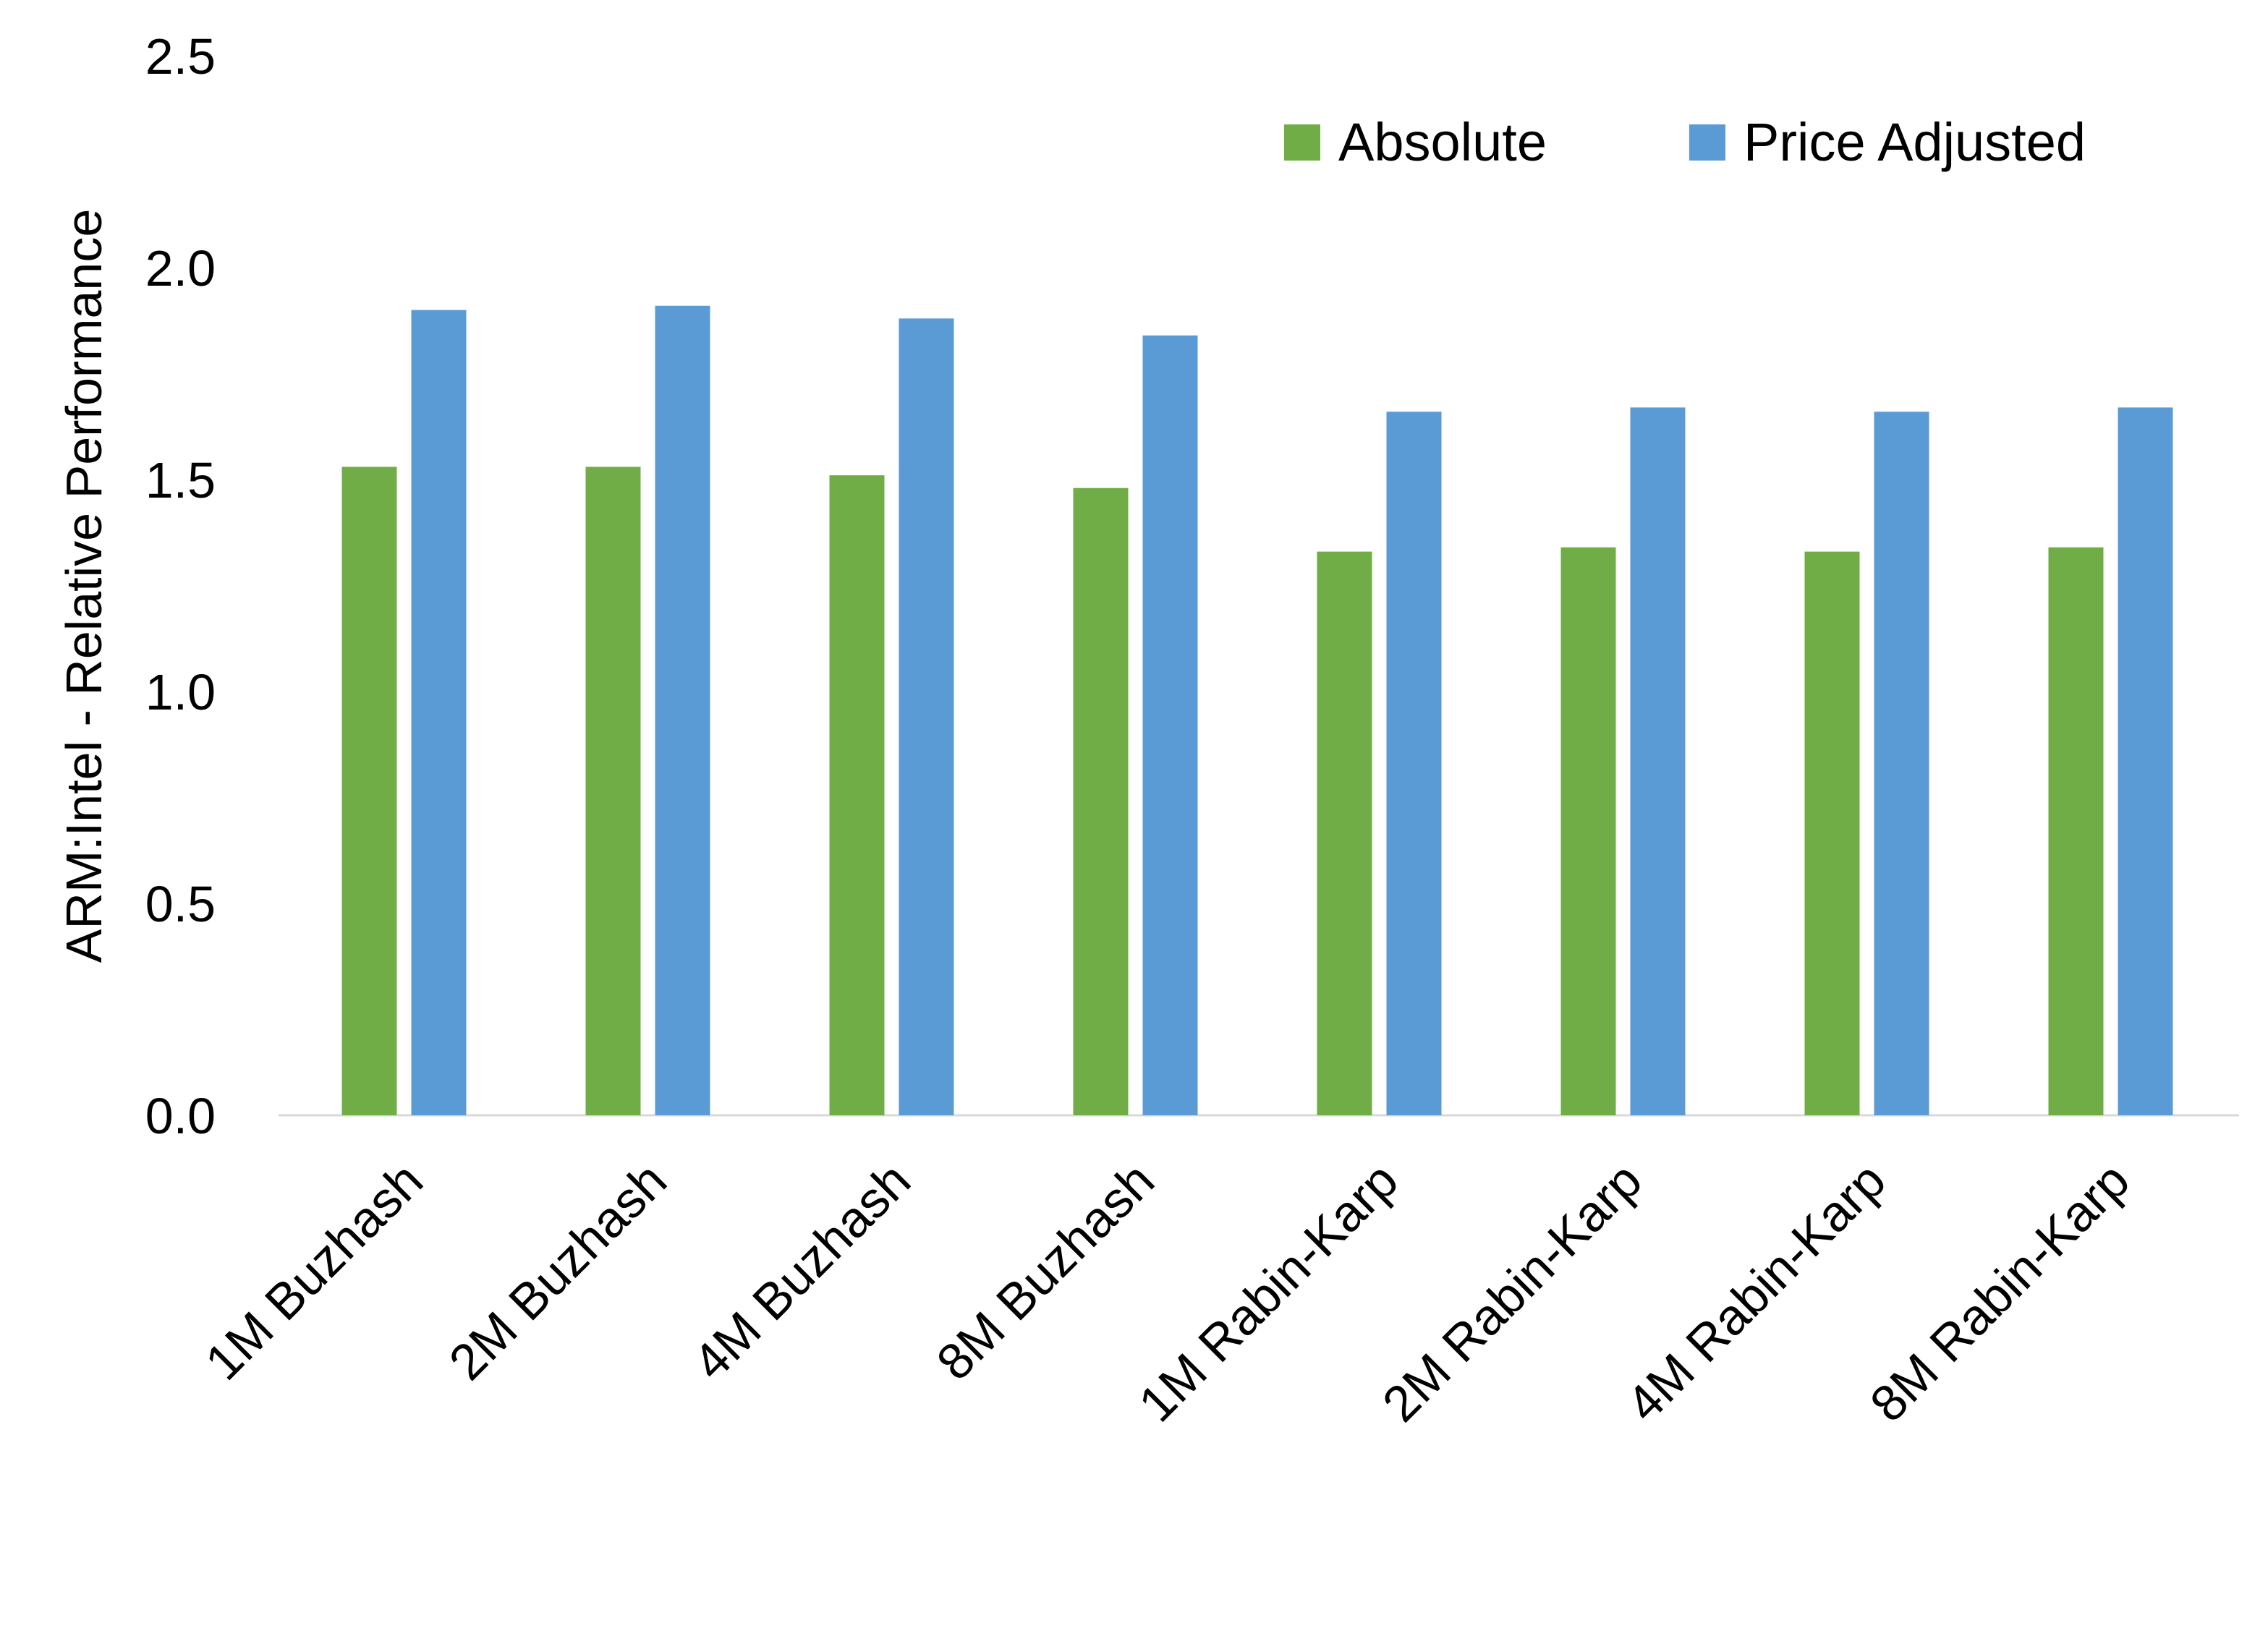 The height and width of the screenshot is (1644, 2268). Describe the element at coordinates (84, 586) in the screenshot. I see `y-axis-title: ARM:Intel - Relative Performance` at that location.